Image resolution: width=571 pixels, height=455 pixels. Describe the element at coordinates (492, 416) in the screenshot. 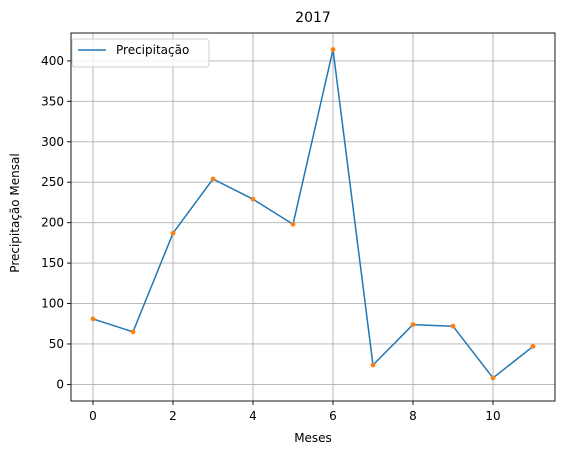

I see `x-tick-label: 10` at that location.